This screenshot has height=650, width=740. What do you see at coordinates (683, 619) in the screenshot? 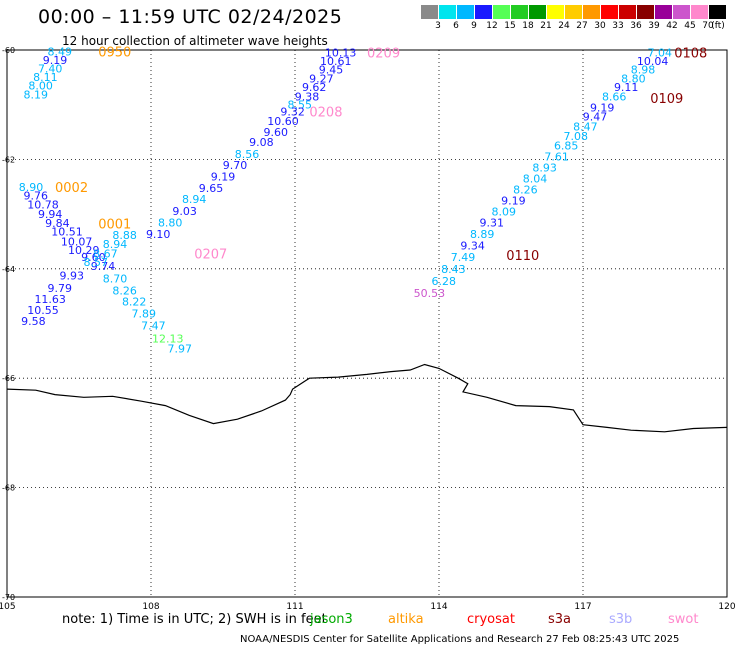
I see `satellite-legend-swot: swot` at bounding box center [683, 619].